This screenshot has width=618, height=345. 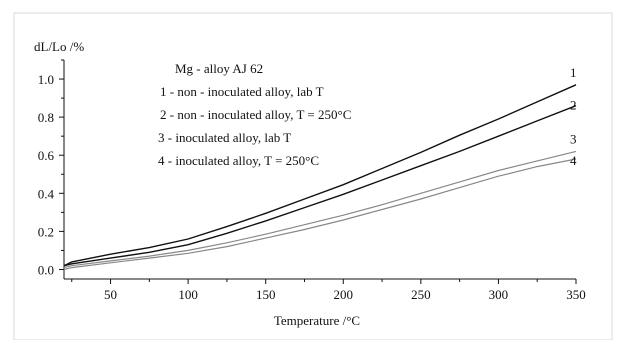 What do you see at coordinates (46, 117) in the screenshot?
I see `y-tick-label: 0.8` at bounding box center [46, 117].